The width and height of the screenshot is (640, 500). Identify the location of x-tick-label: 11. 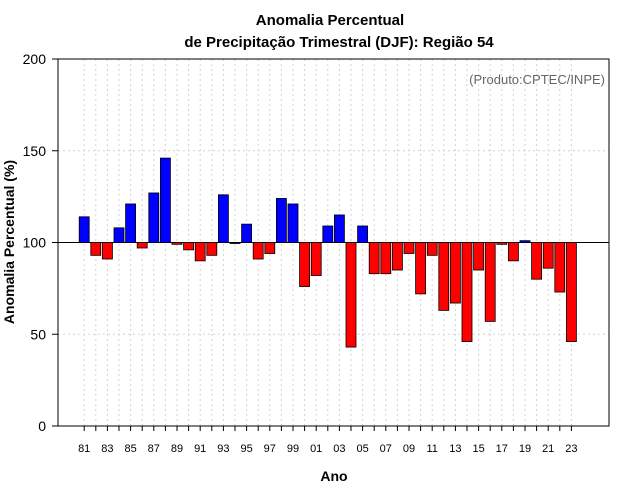
(431, 449).